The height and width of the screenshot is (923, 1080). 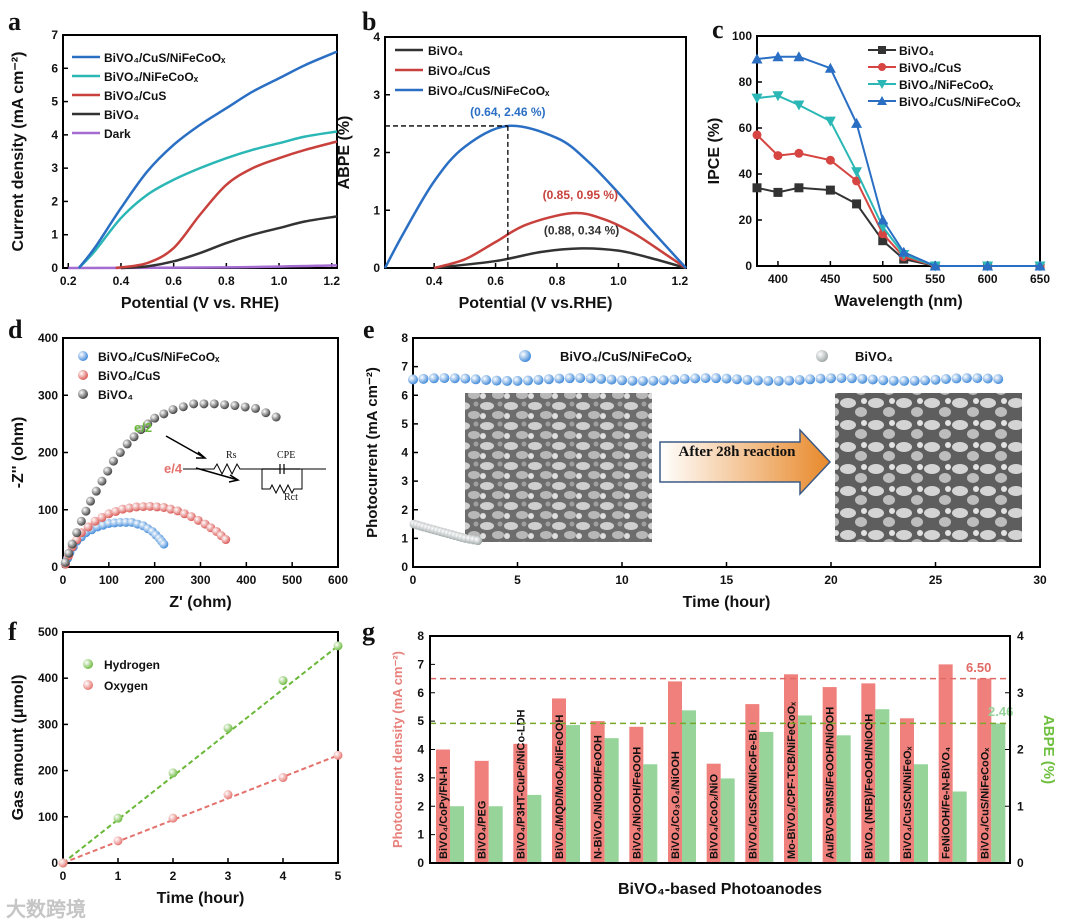 What do you see at coordinates (1020, 750) in the screenshot?
I see `y2-tick-label: 2` at bounding box center [1020, 750].